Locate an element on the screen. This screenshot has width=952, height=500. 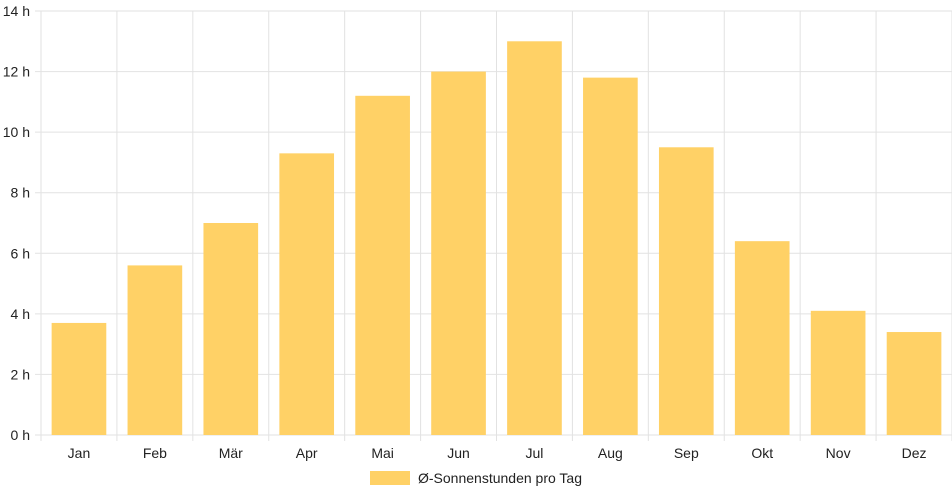
x-tick-label: Dez is located at coordinates (914, 453).